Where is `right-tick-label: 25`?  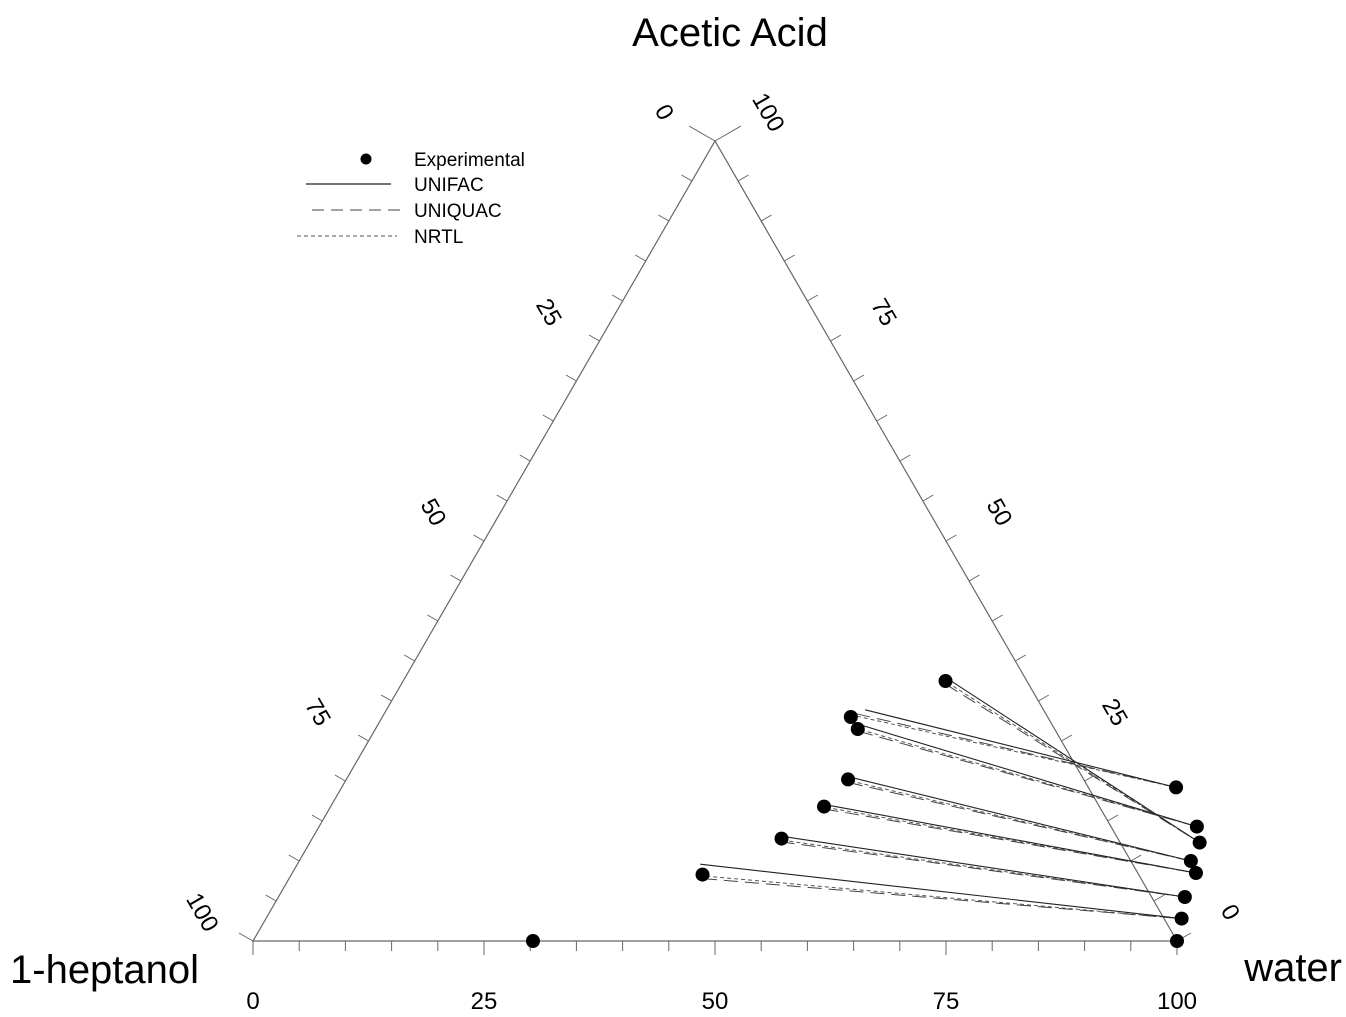 right-tick-label: 25 is located at coordinates (1114, 712).